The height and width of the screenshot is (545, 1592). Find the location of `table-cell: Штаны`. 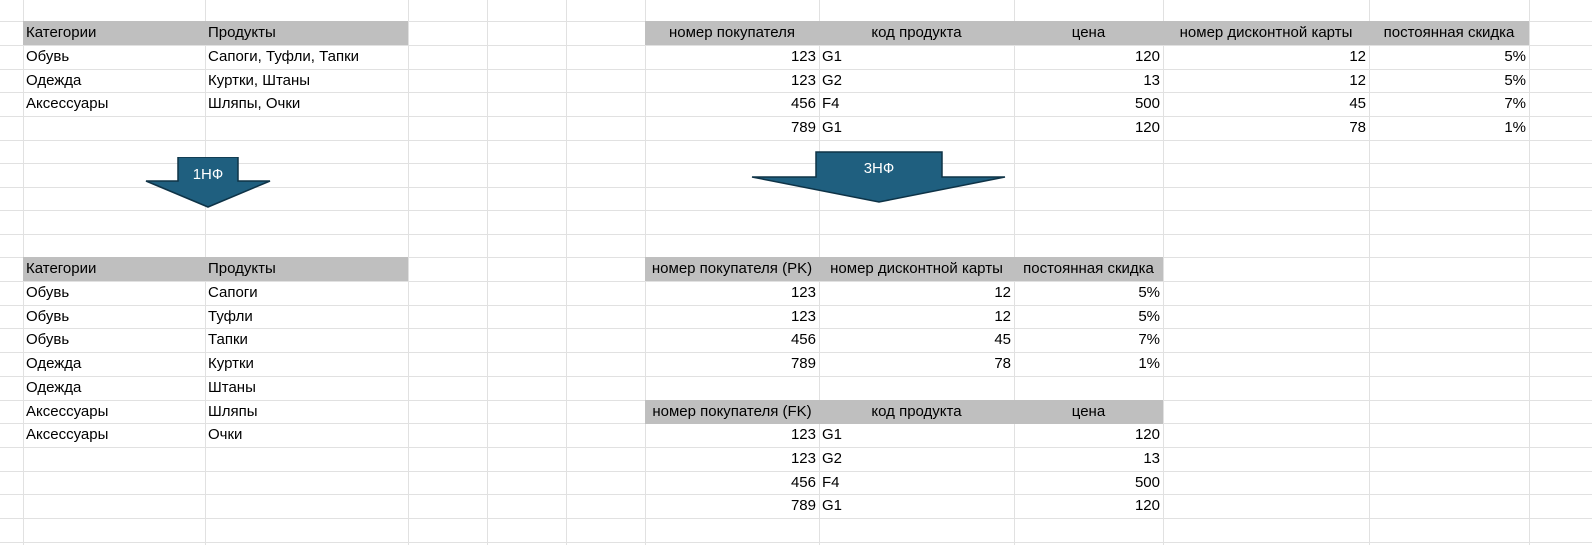

table-cell: Штаны is located at coordinates (232, 387).